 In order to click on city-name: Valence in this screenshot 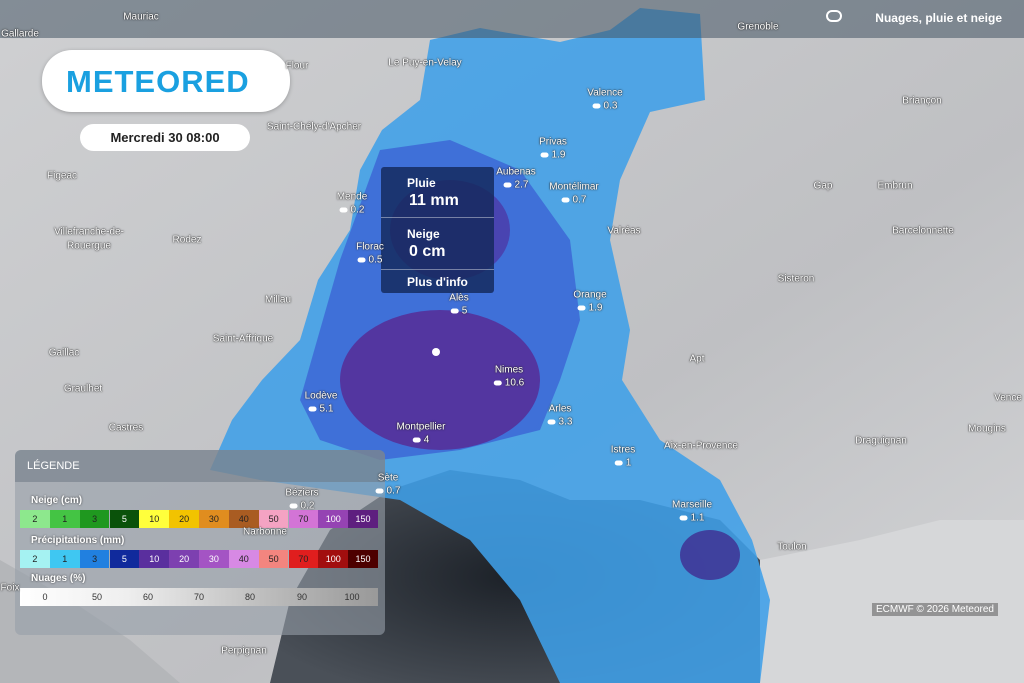, I will do `click(605, 93)`.